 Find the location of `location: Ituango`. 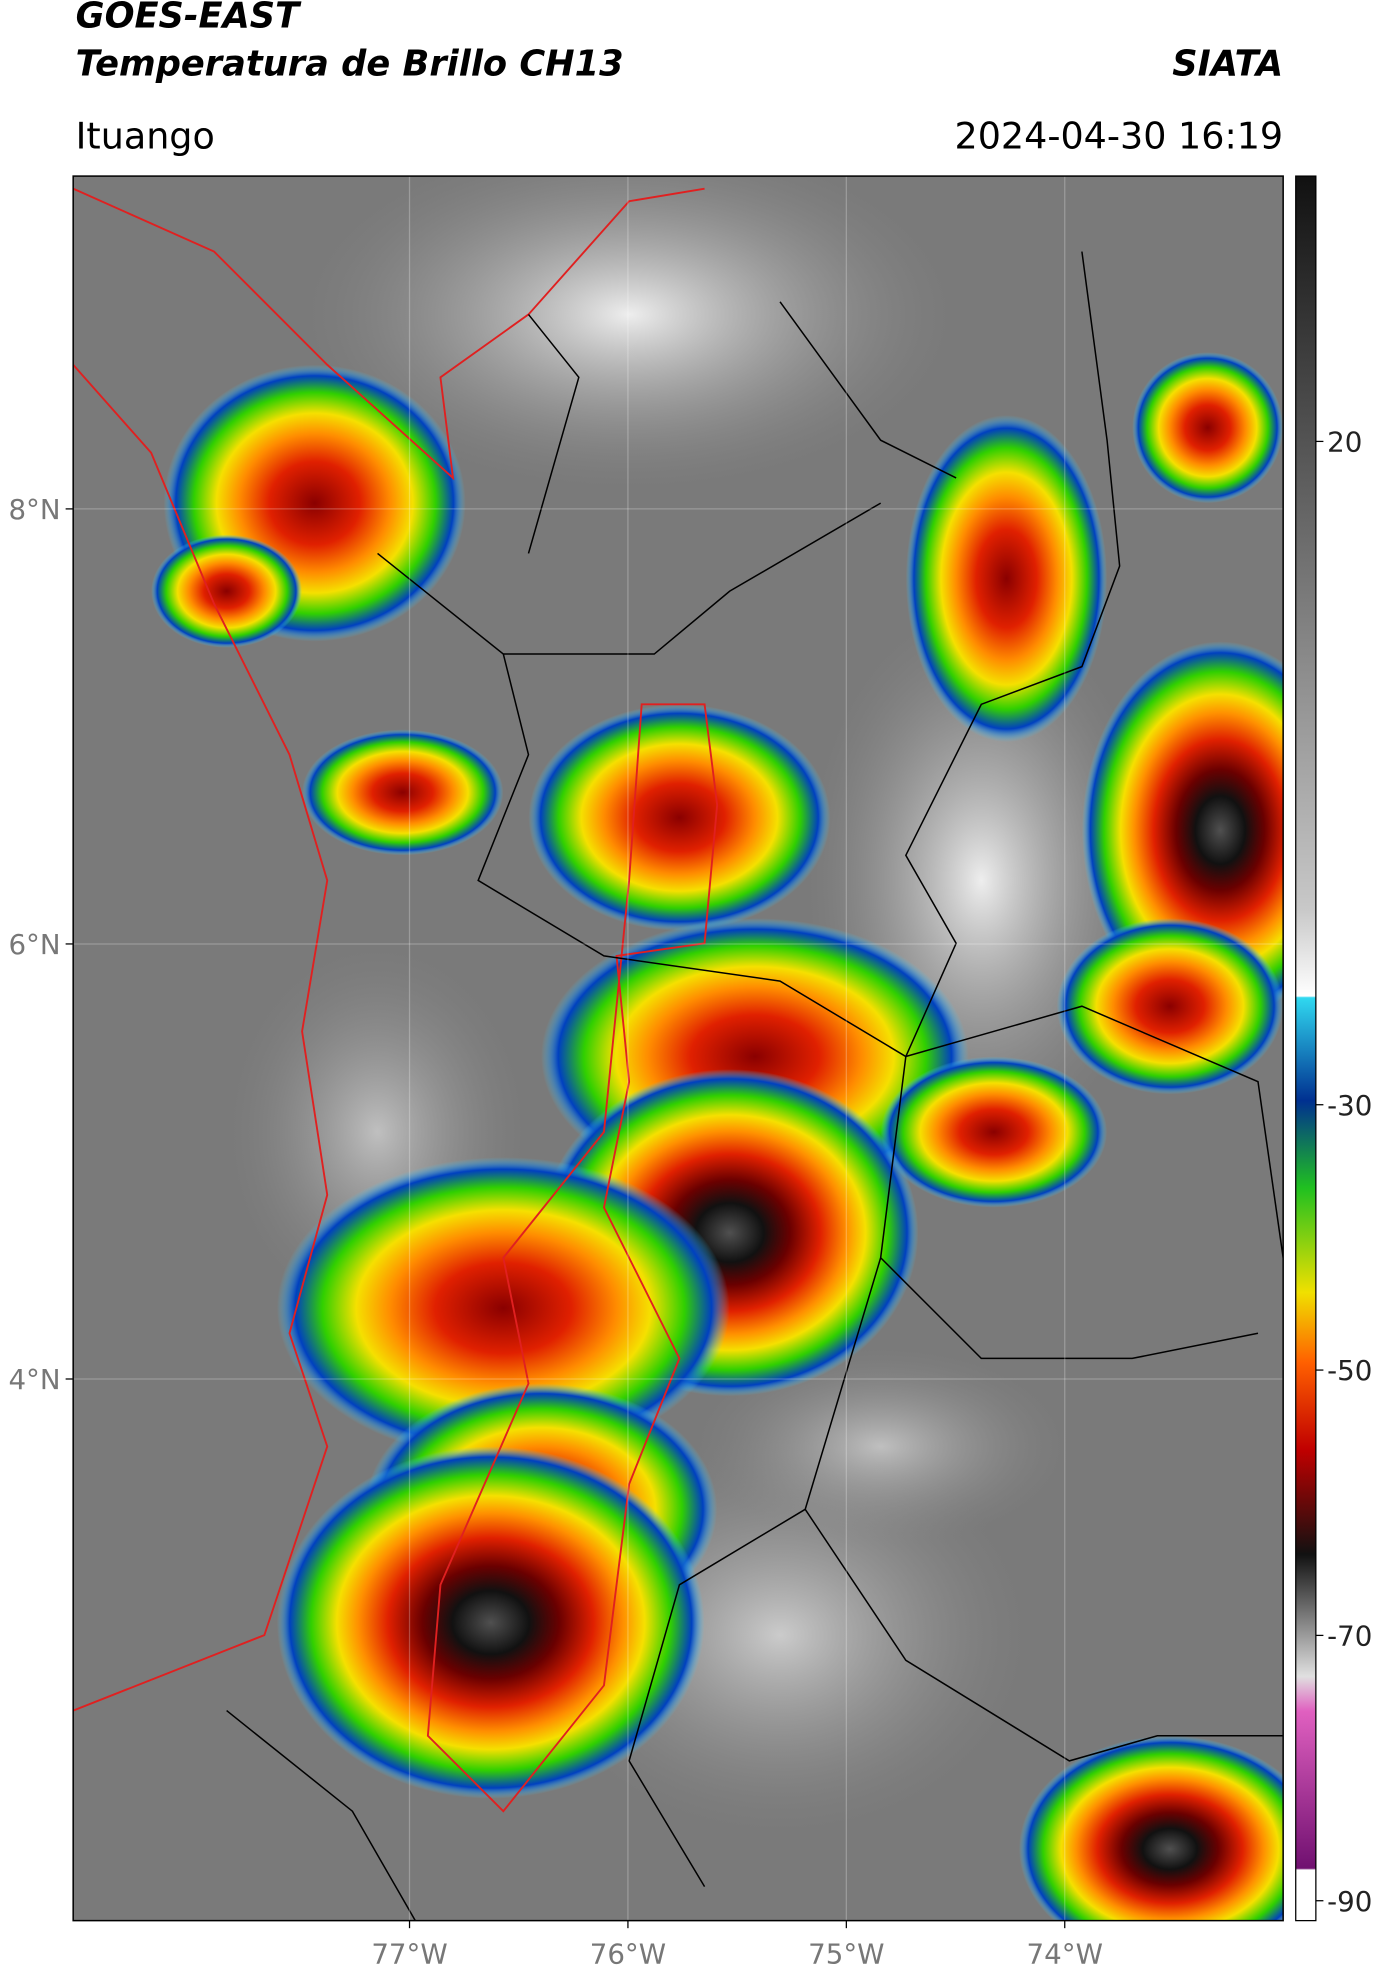

location: Ituango is located at coordinates (145, 135).